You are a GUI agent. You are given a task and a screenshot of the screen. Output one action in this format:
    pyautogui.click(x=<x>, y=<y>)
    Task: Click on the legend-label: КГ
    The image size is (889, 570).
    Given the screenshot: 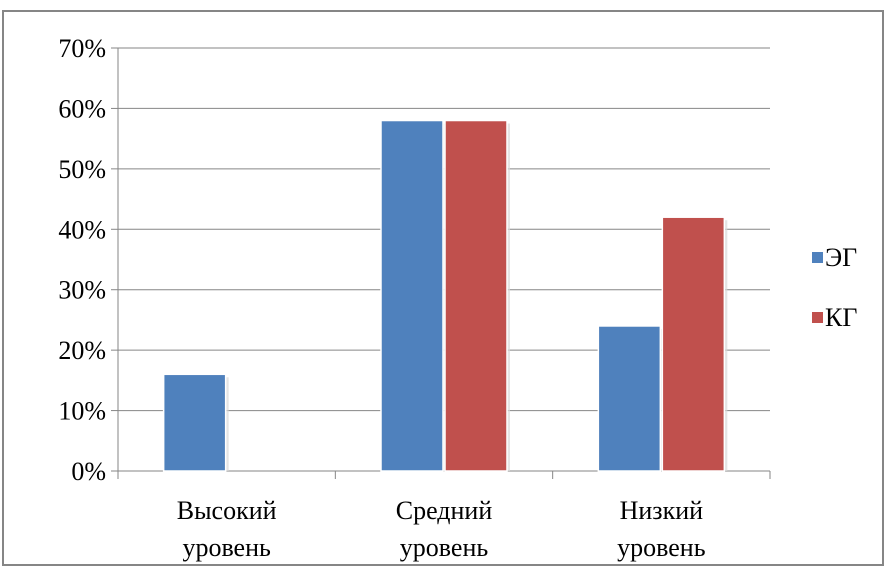 What is the action you would take?
    pyautogui.click(x=841, y=317)
    